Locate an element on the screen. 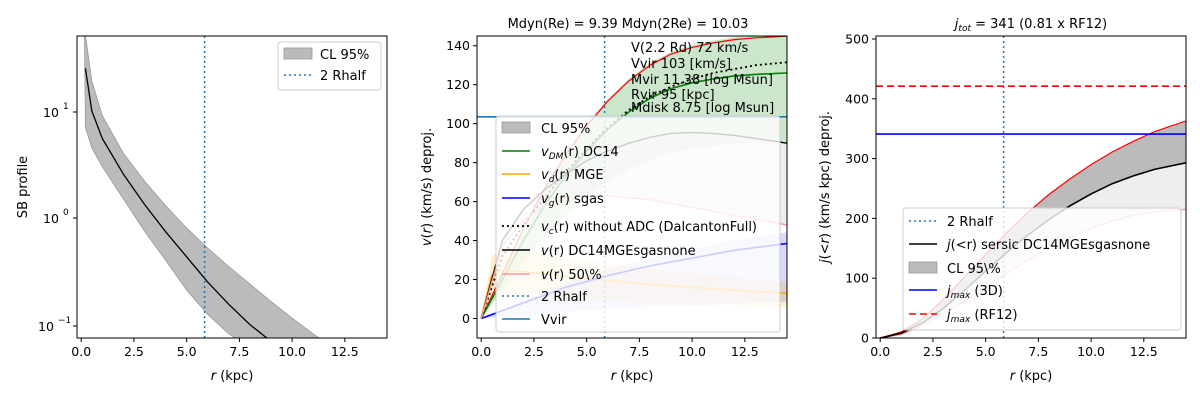 The width and height of the screenshot is (1200, 400). ytick-label: 200 is located at coordinates (857, 218).